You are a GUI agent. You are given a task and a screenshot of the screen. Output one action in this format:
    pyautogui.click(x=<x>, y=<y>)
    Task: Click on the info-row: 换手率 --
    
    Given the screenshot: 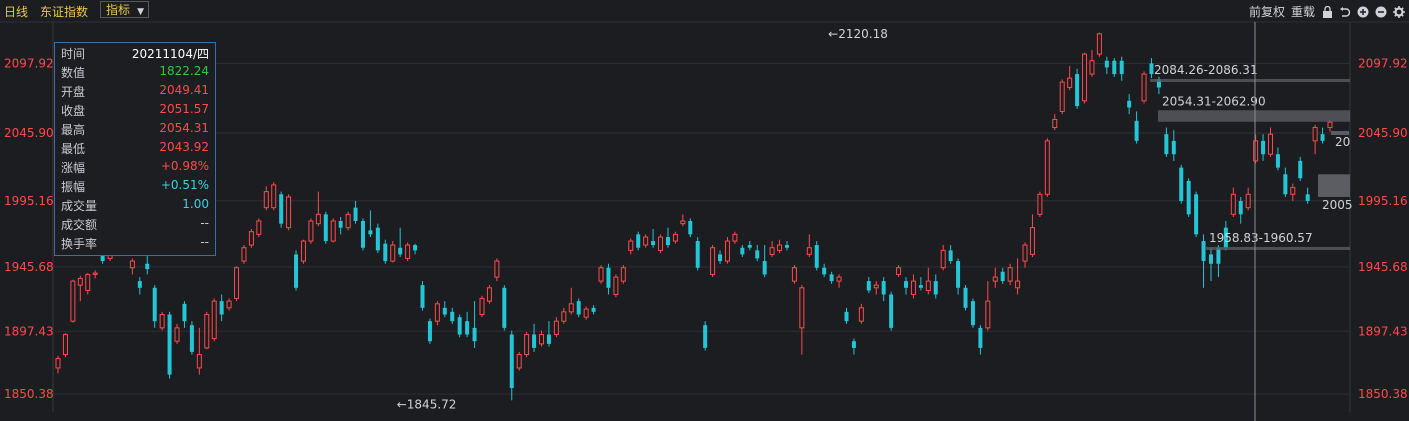 What is the action you would take?
    pyautogui.click(x=135, y=244)
    